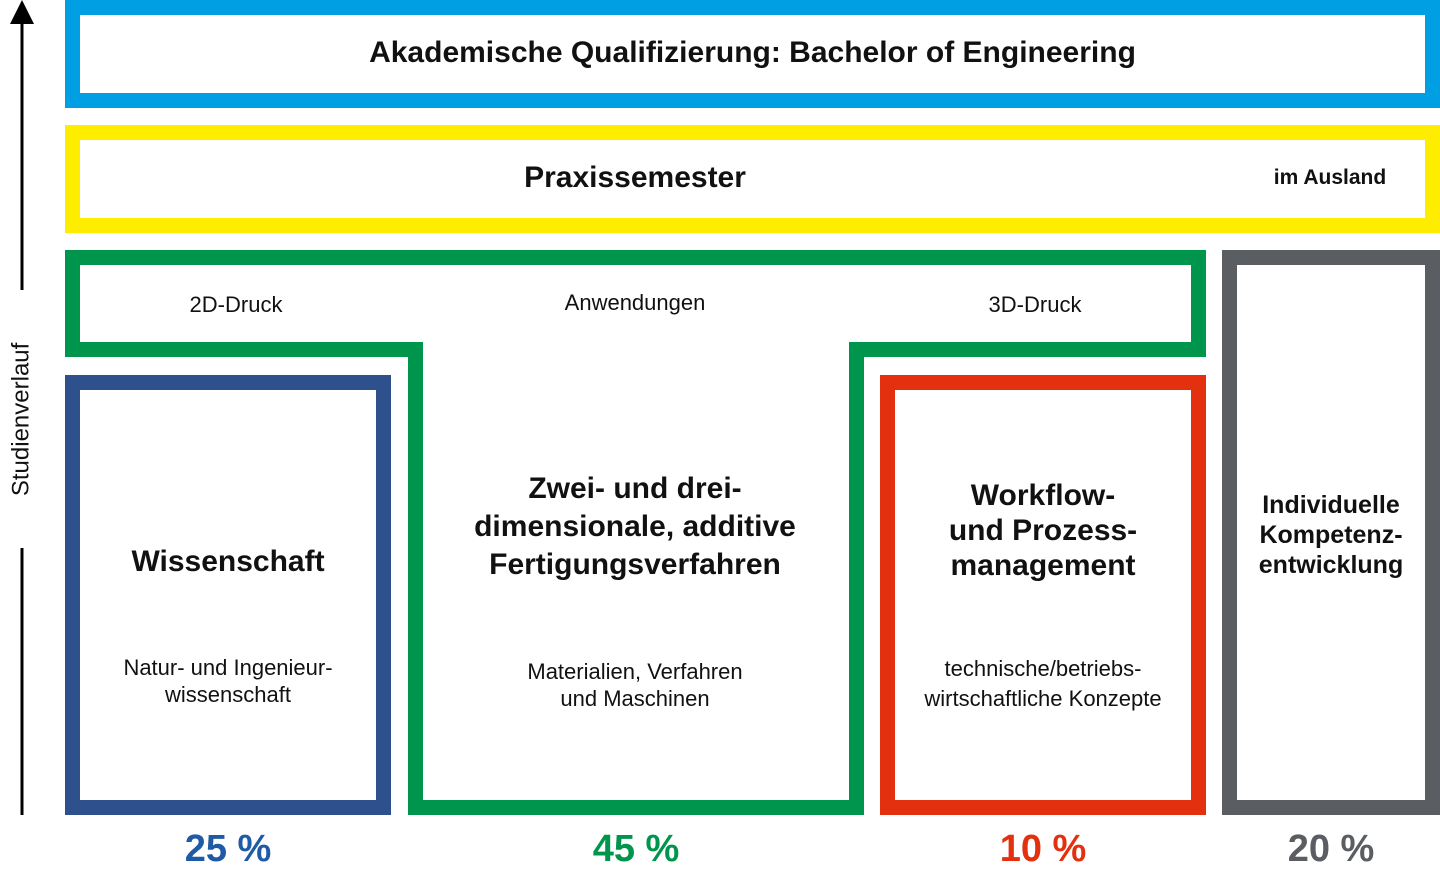 The image size is (1440, 872). I want to click on qualification-box, so click(752, 54).